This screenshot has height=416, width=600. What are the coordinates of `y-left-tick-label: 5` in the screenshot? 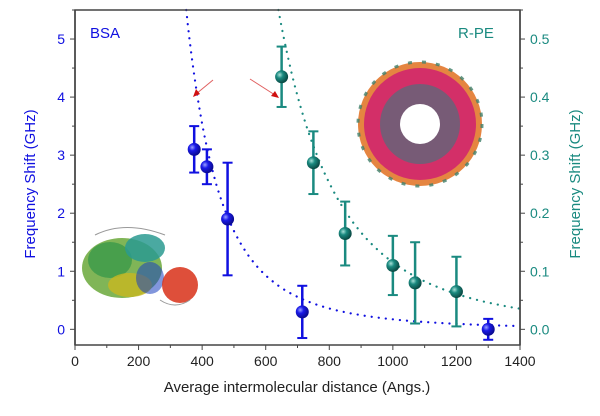 It's located at (61, 39).